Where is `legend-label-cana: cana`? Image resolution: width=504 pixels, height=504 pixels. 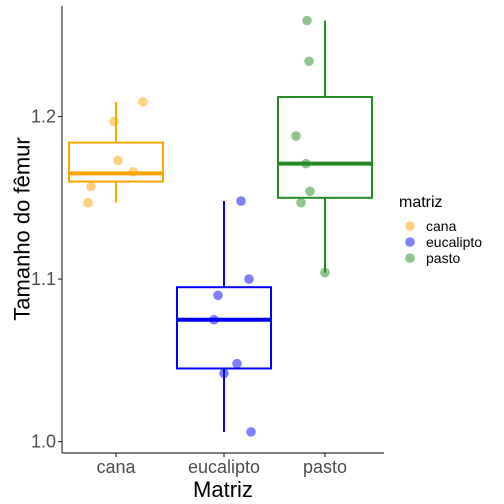
legend-label-cana: cana is located at coordinates (441, 226).